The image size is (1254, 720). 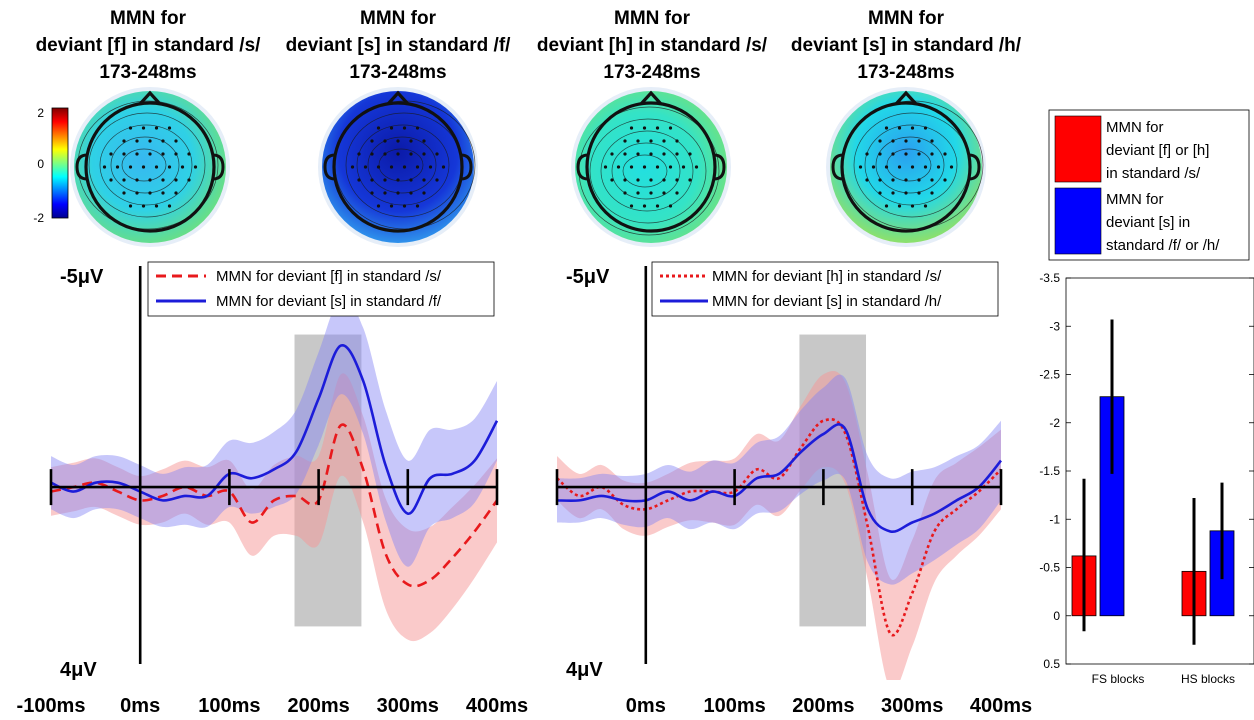 What do you see at coordinates (408, 706) in the screenshot?
I see `x-tick-label: 300ms` at bounding box center [408, 706].